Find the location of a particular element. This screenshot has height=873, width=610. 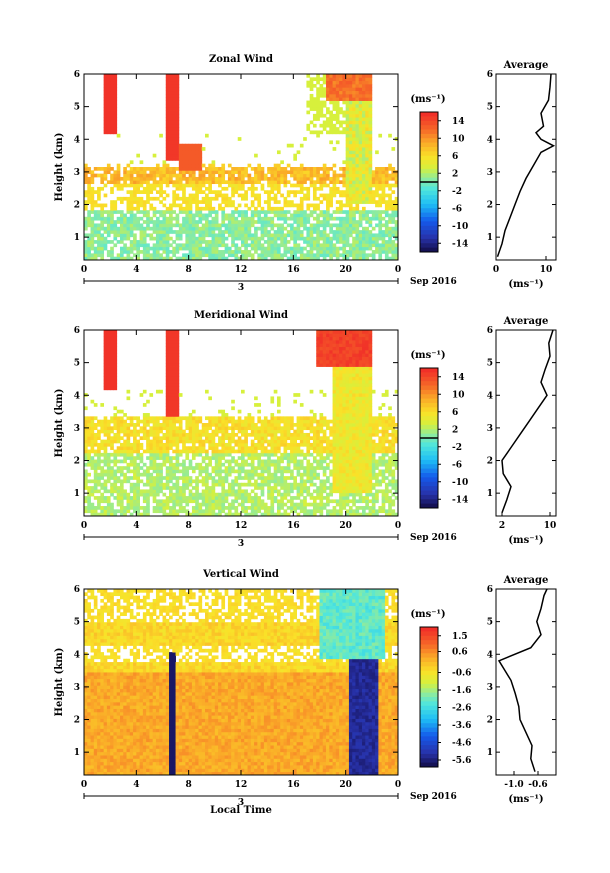

average-x-label: (ms⁻¹) is located at coordinates (525, 284).